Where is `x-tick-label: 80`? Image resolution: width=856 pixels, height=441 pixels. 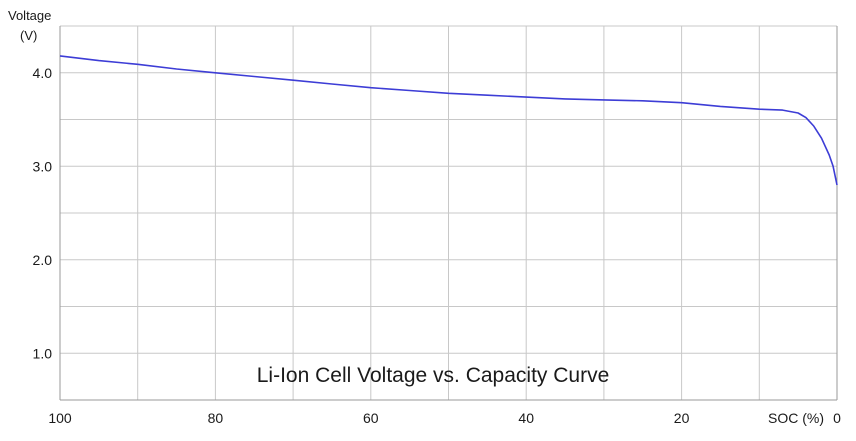 x-tick-label: 80 is located at coordinates (216, 418).